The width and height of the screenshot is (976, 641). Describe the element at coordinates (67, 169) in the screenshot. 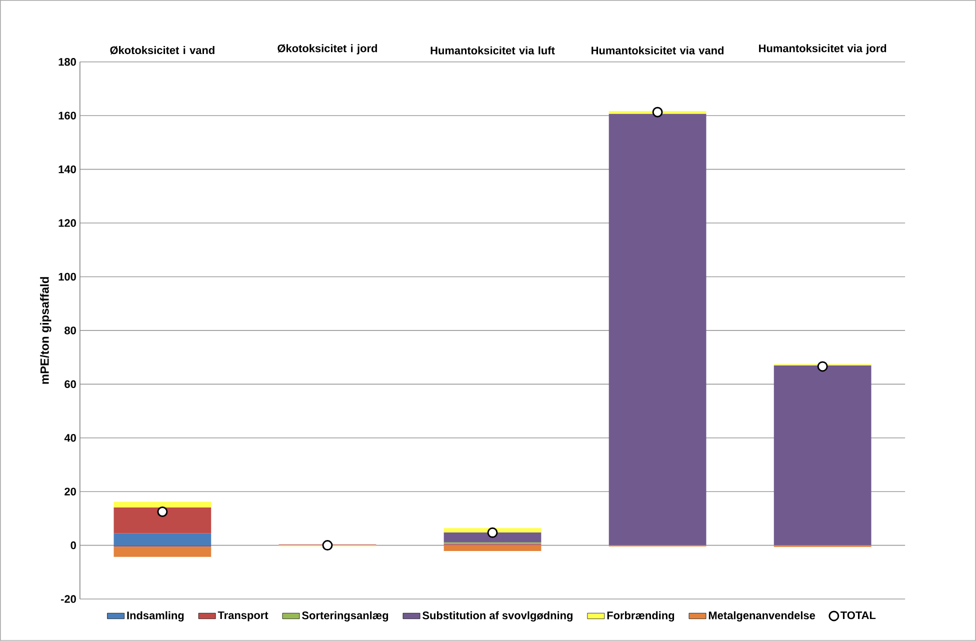

I see `y-tick-label: 140` at that location.